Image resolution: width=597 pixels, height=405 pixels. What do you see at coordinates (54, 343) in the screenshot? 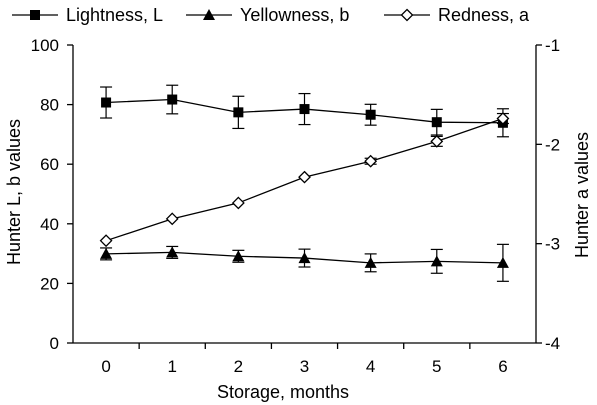
I see `y-tick-label: 0` at bounding box center [54, 343].